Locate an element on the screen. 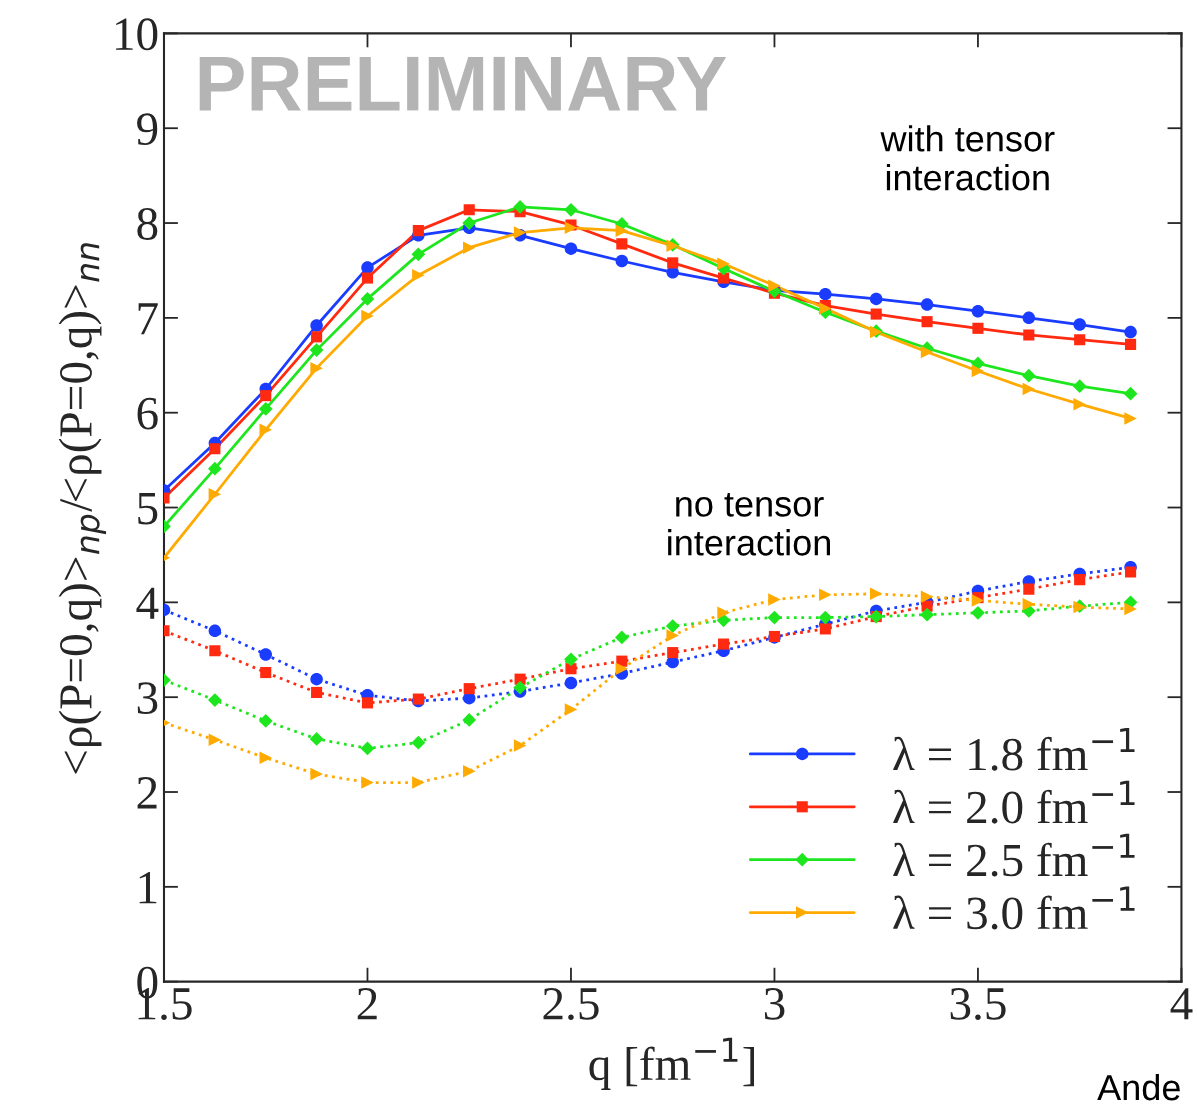  legend-label: λ = 3.0 fm$^{−1}$ is located at coordinates (1014, 908).